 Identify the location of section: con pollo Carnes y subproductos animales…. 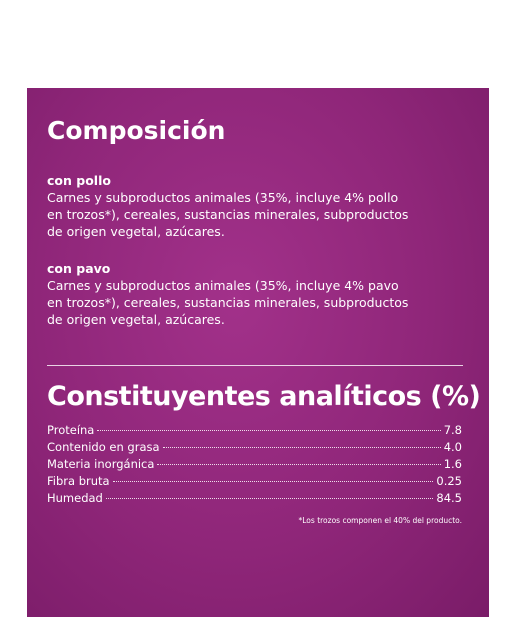
(227, 206).